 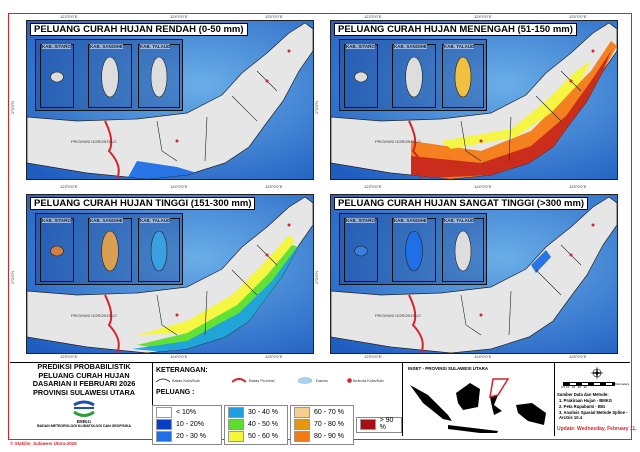 I want to click on legend-class: 70 - 80 %, so click(x=322, y=424).